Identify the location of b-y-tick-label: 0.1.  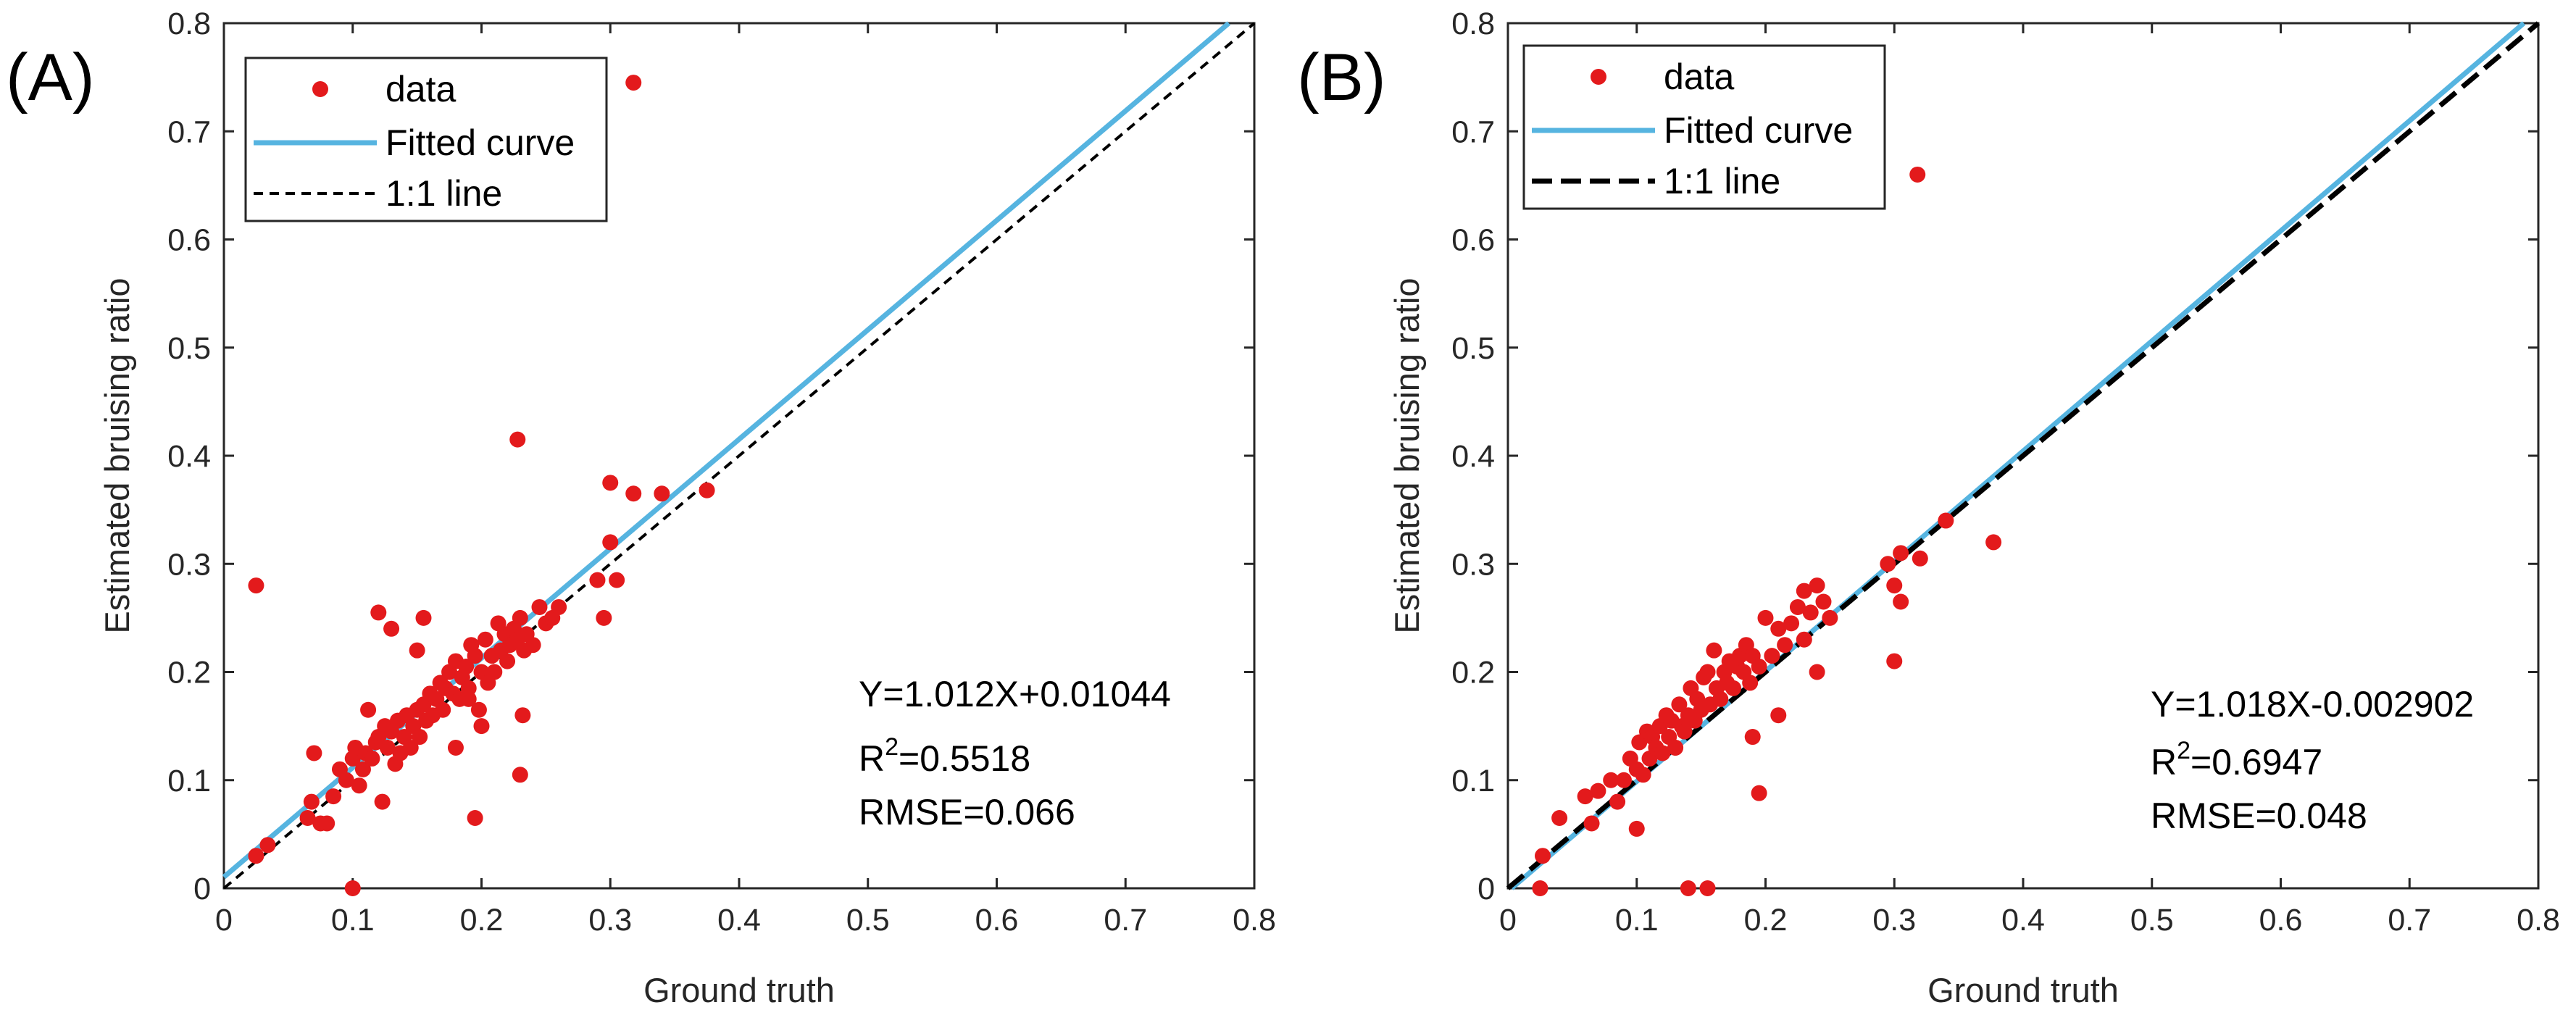
(1473, 781).